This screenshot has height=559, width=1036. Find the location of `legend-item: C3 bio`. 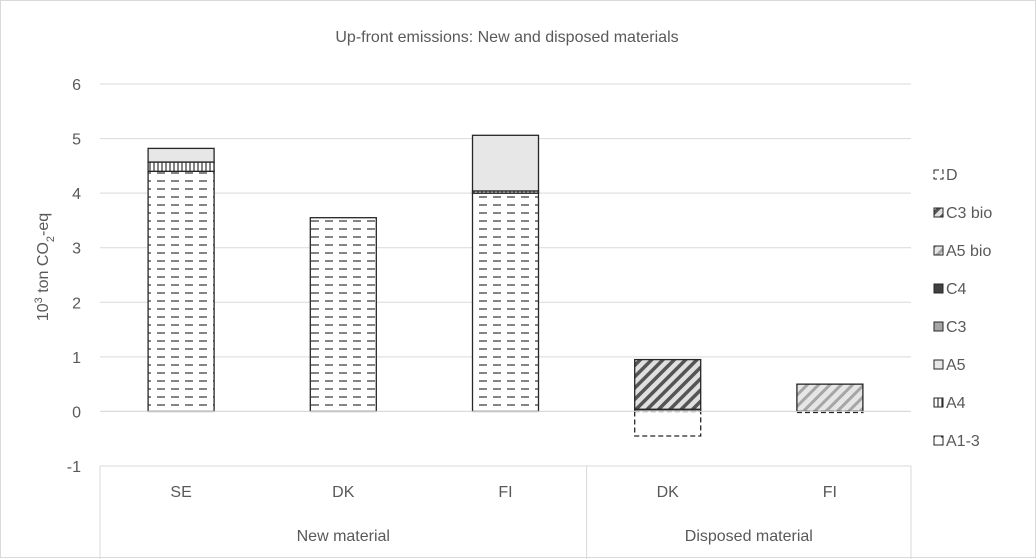

legend-item: C3 bio is located at coordinates (962, 213).